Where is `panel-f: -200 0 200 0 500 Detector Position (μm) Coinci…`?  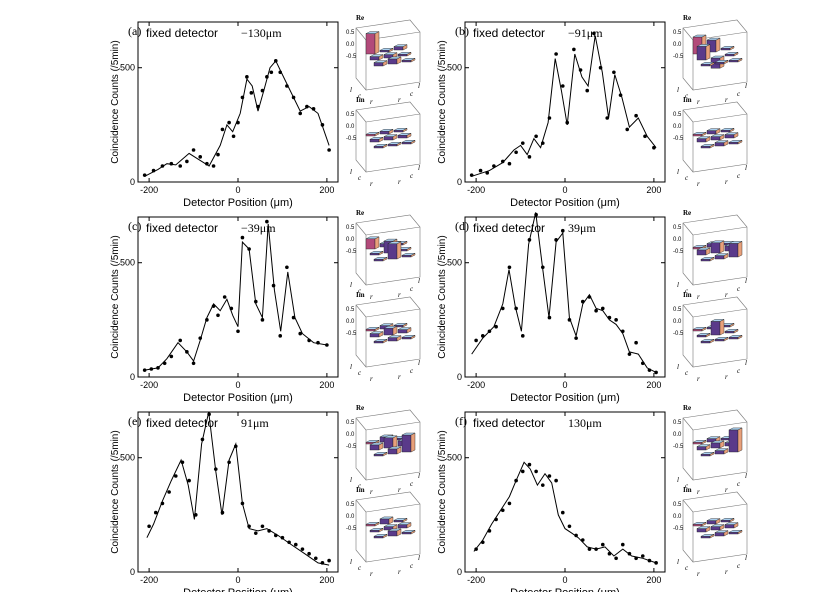
panel-f: -200 0 200 0 500 Detector Position (μm) Coinci… is located at coordinates (592, 498).